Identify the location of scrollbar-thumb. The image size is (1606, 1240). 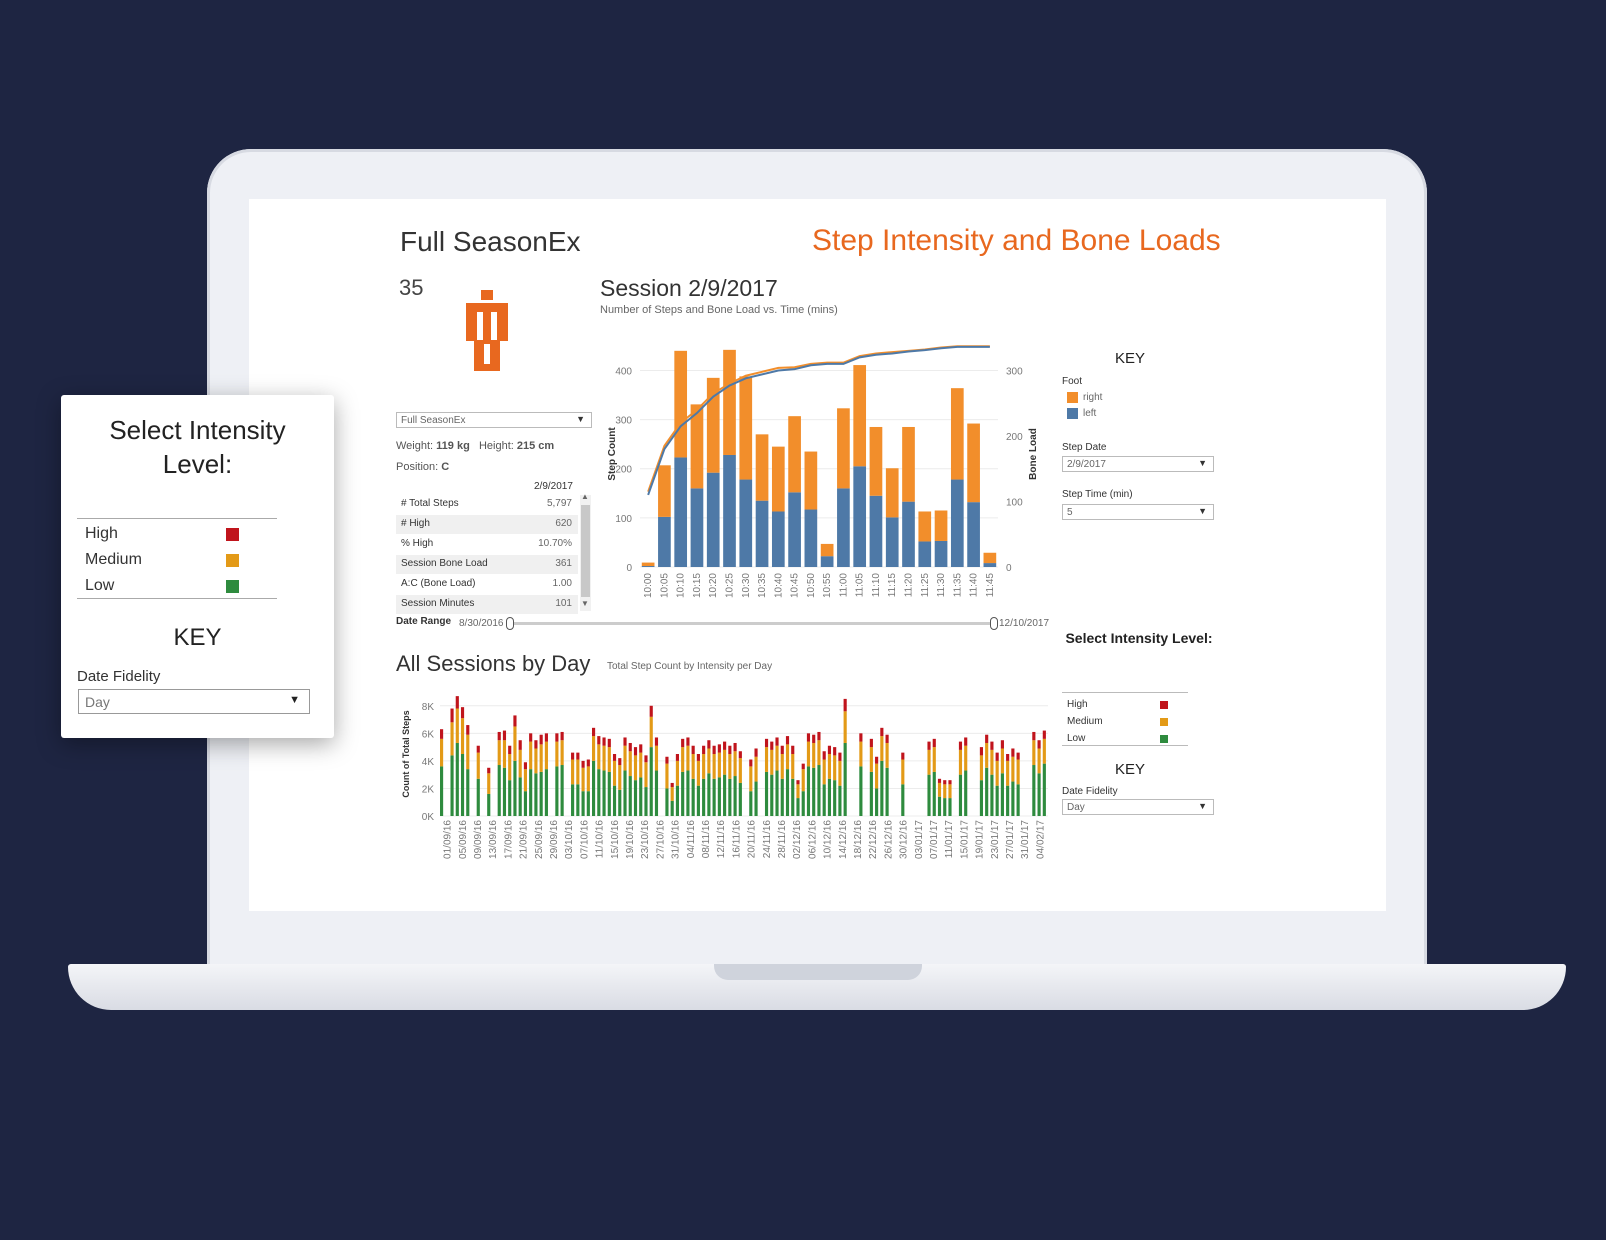
(585, 551).